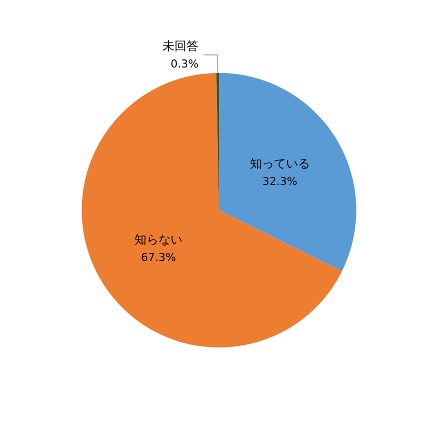 The height and width of the screenshot is (429, 438). Describe the element at coordinates (280, 181) in the screenshot. I see `data-label: 32.3%` at that location.